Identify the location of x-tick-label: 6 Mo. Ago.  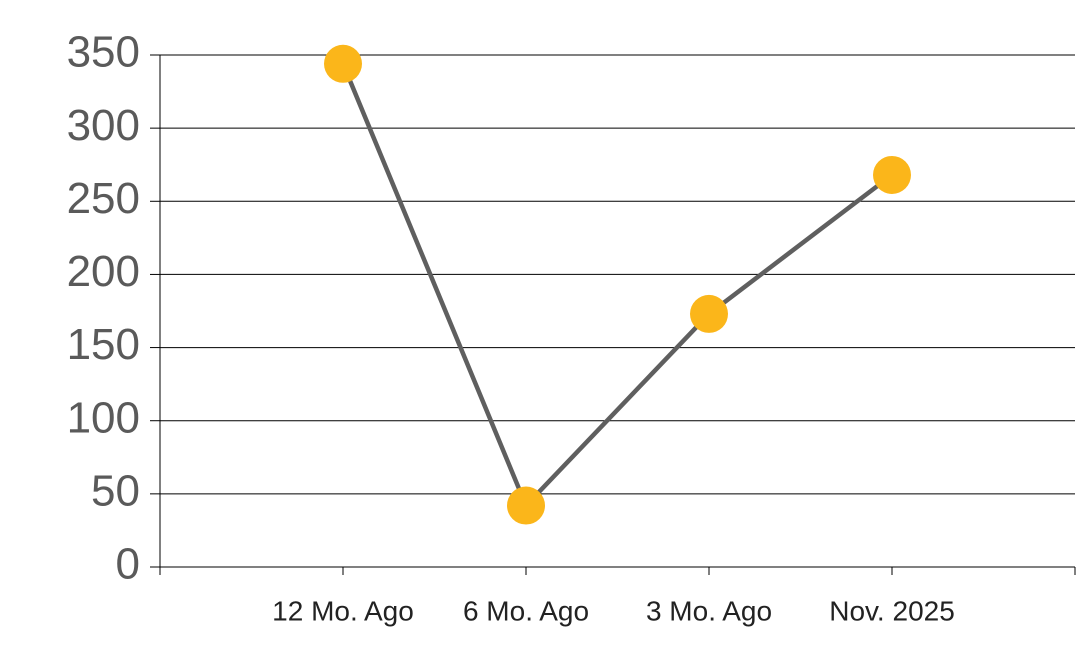
(526, 610).